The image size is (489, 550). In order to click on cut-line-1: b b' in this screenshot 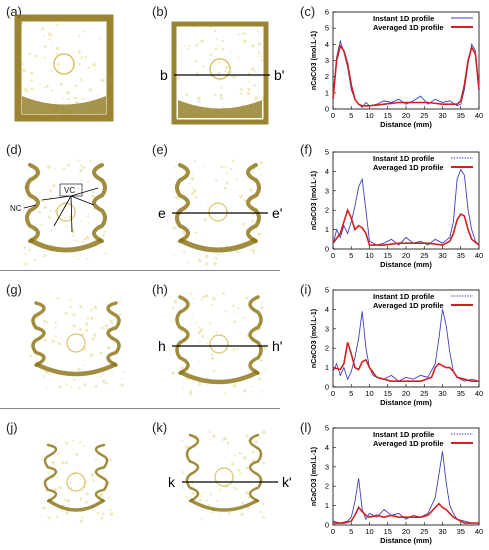, I will do `click(222, 75)`.